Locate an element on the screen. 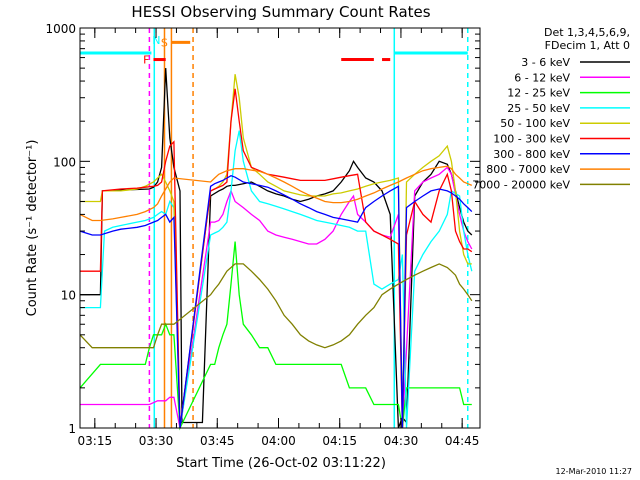 The height and width of the screenshot is (480, 640). top-bar-label-3: F is located at coordinates (146, 60).